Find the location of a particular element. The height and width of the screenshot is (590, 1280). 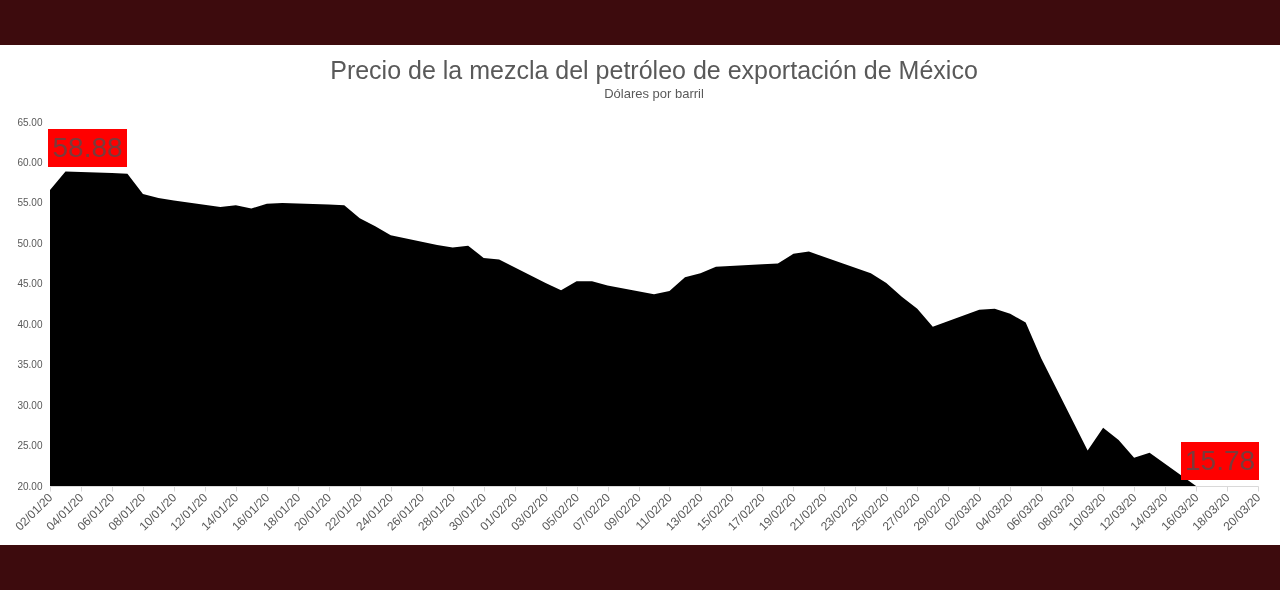

y-tick-label: 65.00 is located at coordinates (30, 122).